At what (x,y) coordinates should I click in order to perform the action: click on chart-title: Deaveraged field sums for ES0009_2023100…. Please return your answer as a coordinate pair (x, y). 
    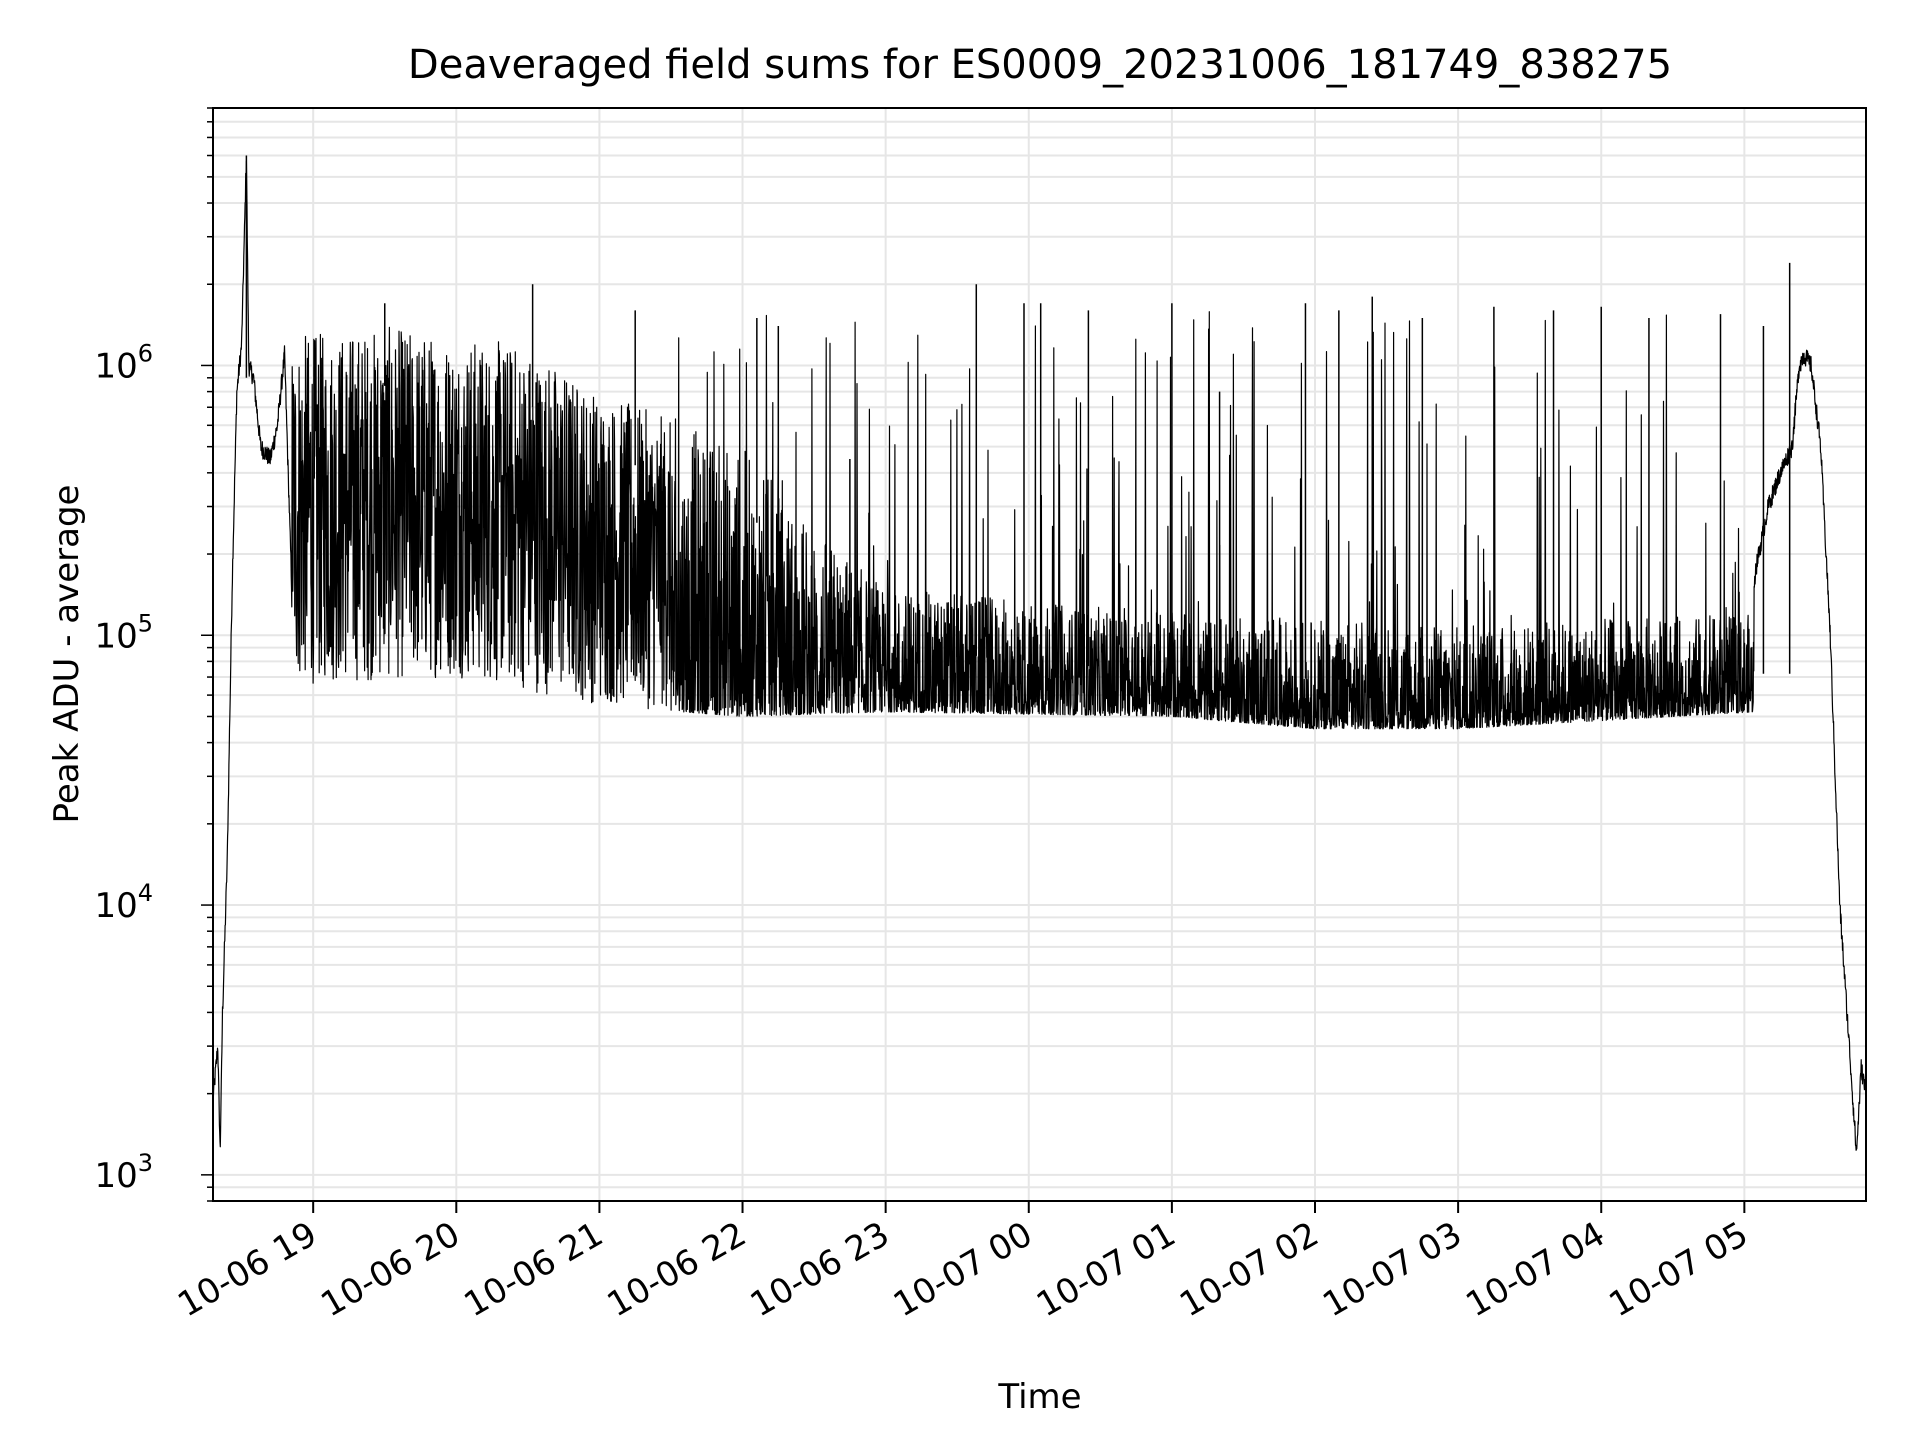
    Looking at the image, I should click on (1040, 65).